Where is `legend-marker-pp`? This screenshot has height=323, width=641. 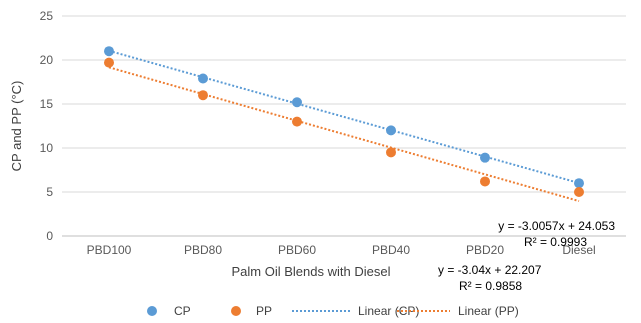
legend-marker-pp is located at coordinates (236, 311).